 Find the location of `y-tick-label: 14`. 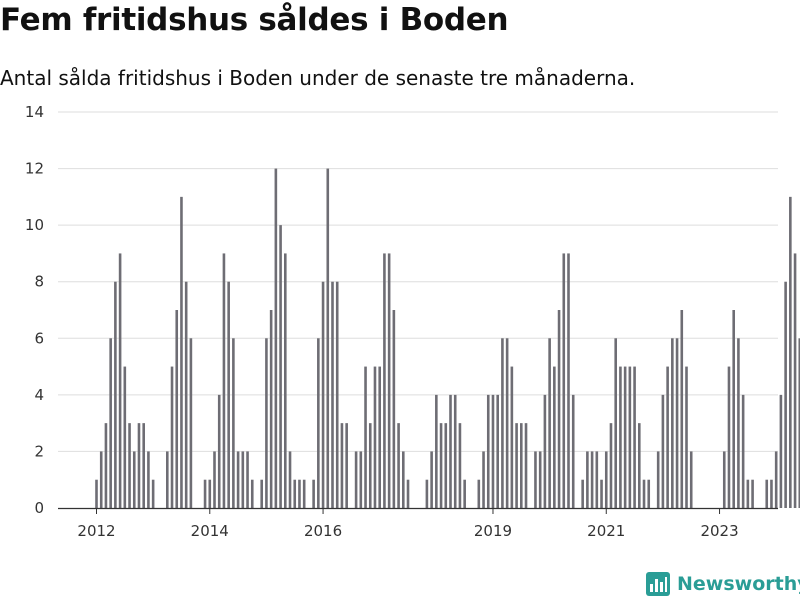

y-tick-label: 14 is located at coordinates (34, 112).